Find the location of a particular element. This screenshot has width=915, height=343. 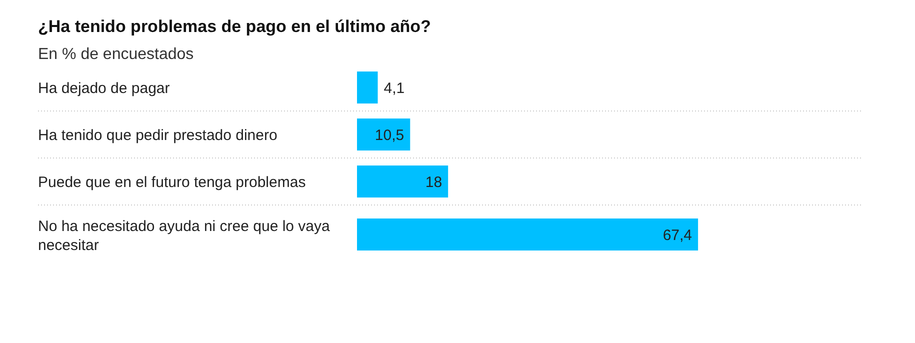

chart-title: ¿Ha tenido problemas de pago en el último año? is located at coordinates (234, 26).